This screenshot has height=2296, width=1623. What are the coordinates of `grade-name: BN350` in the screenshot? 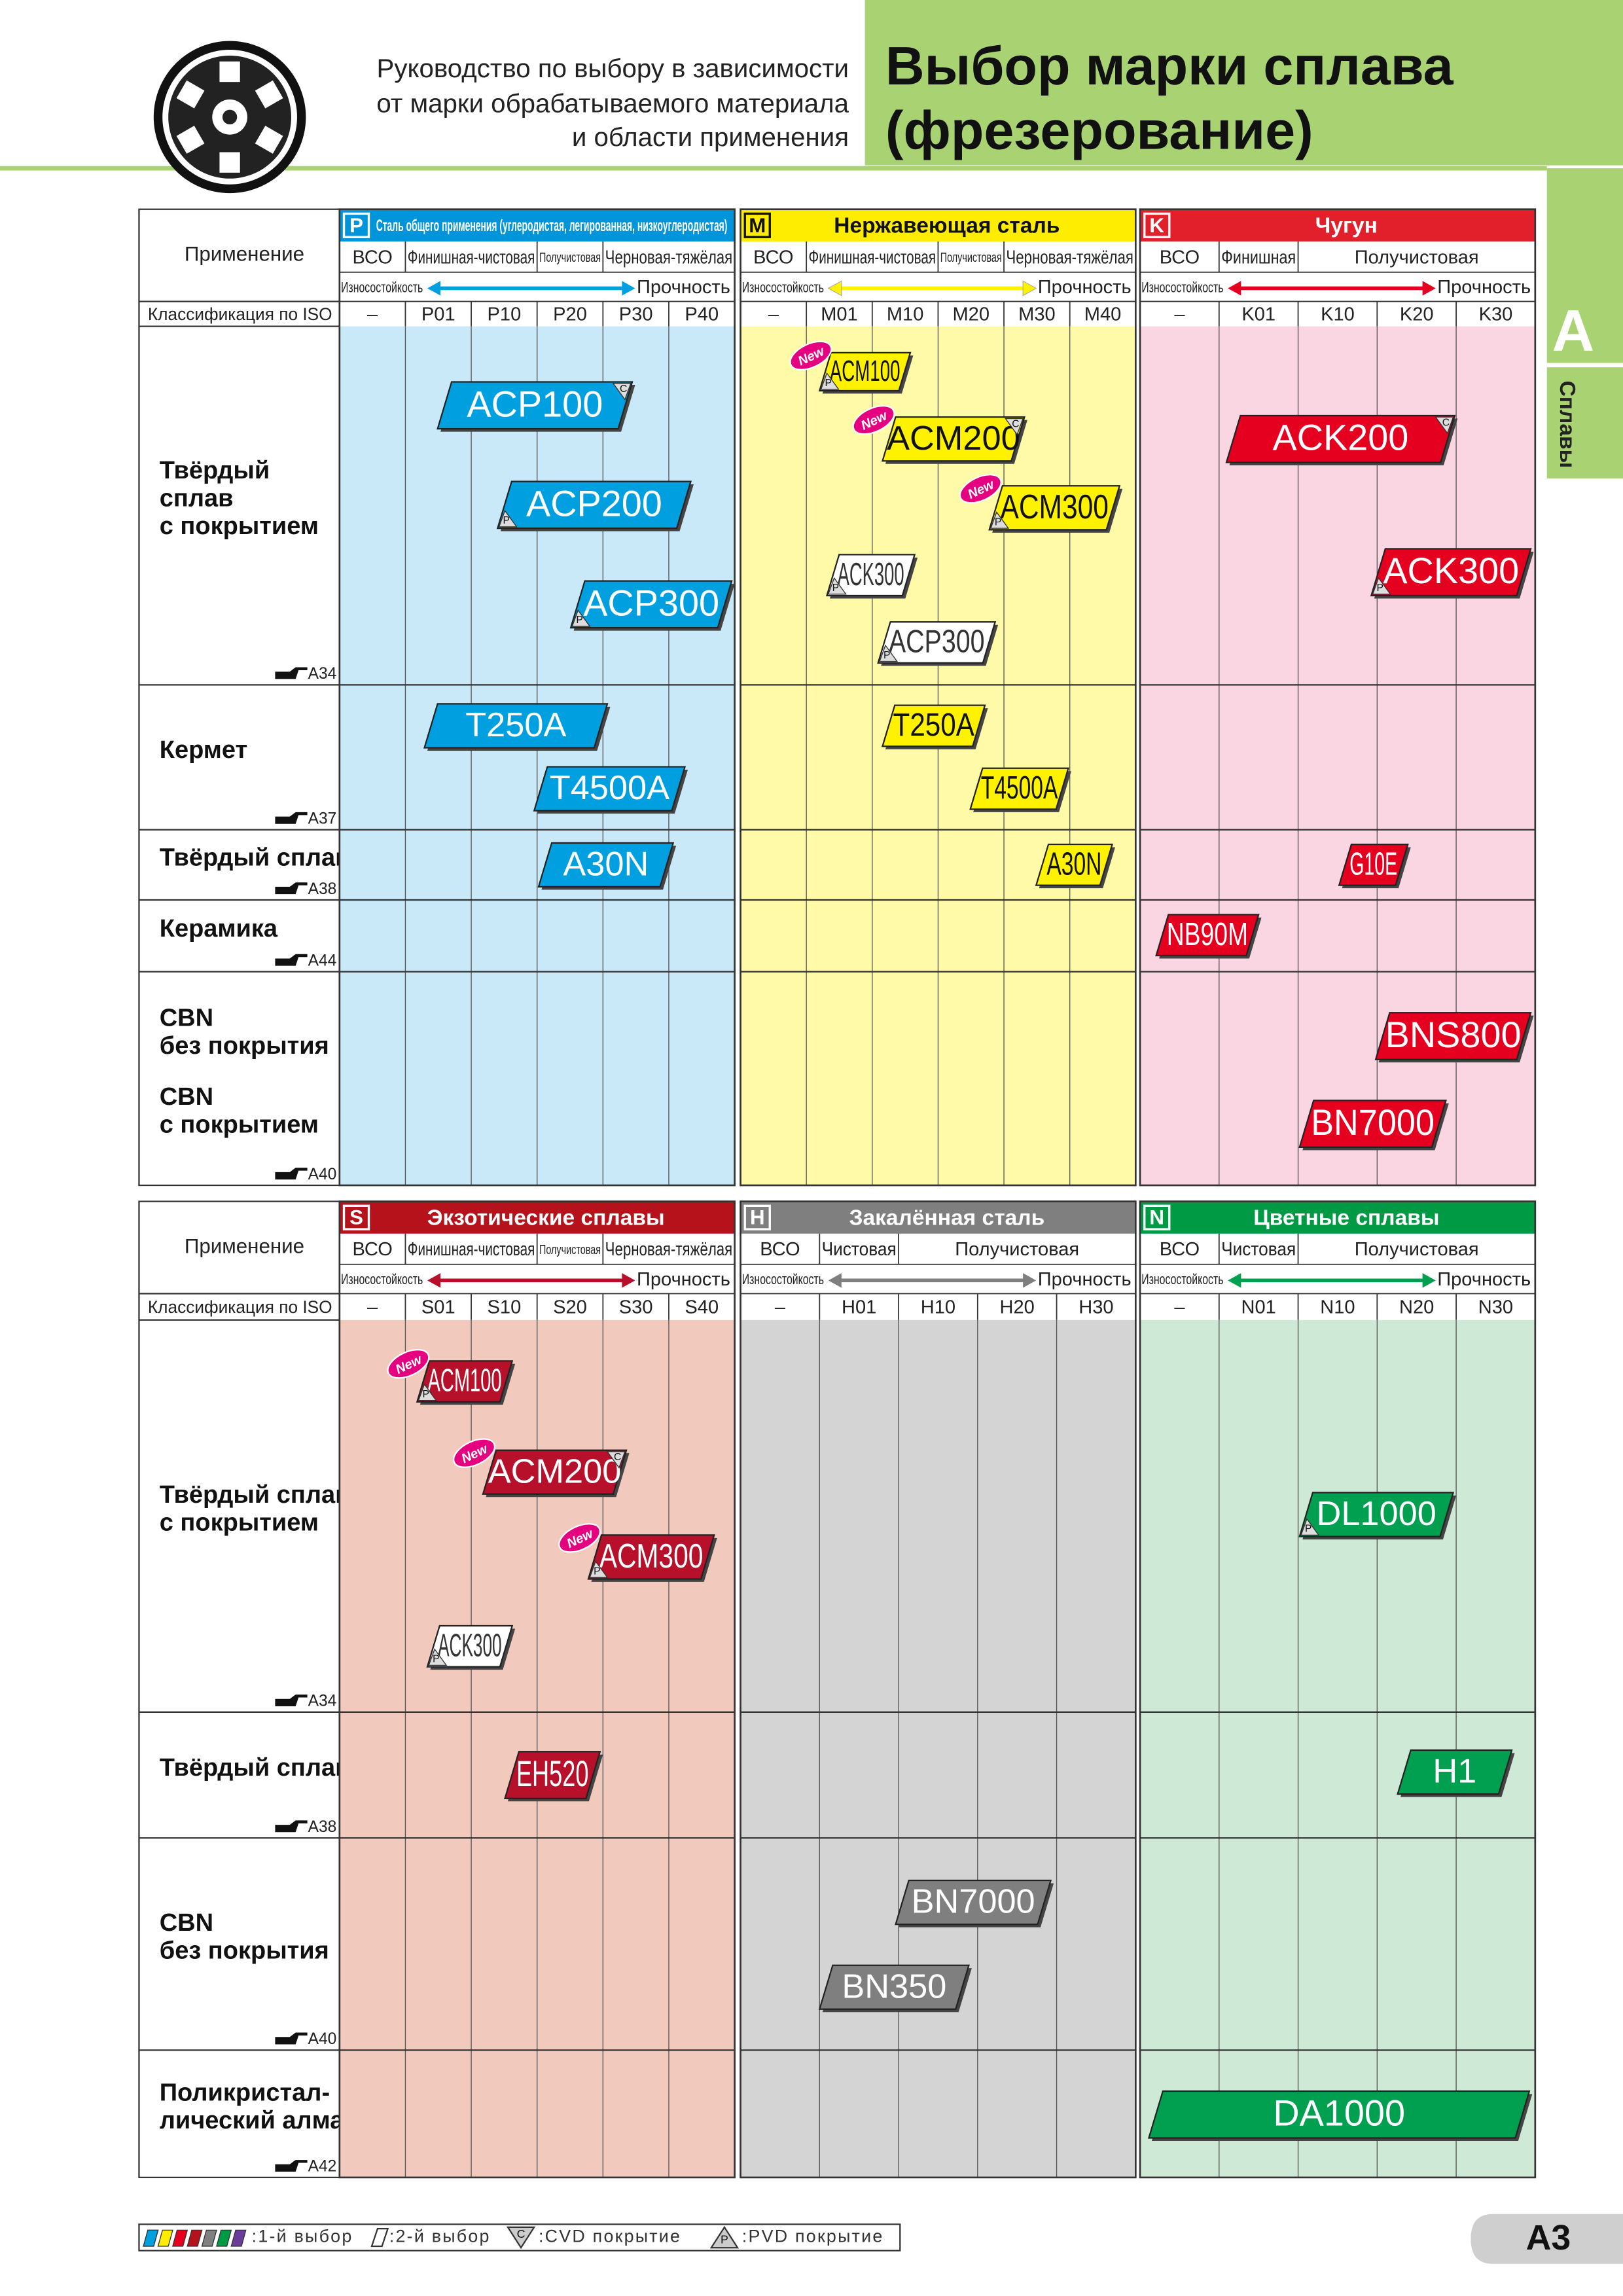 It's located at (894, 1986).